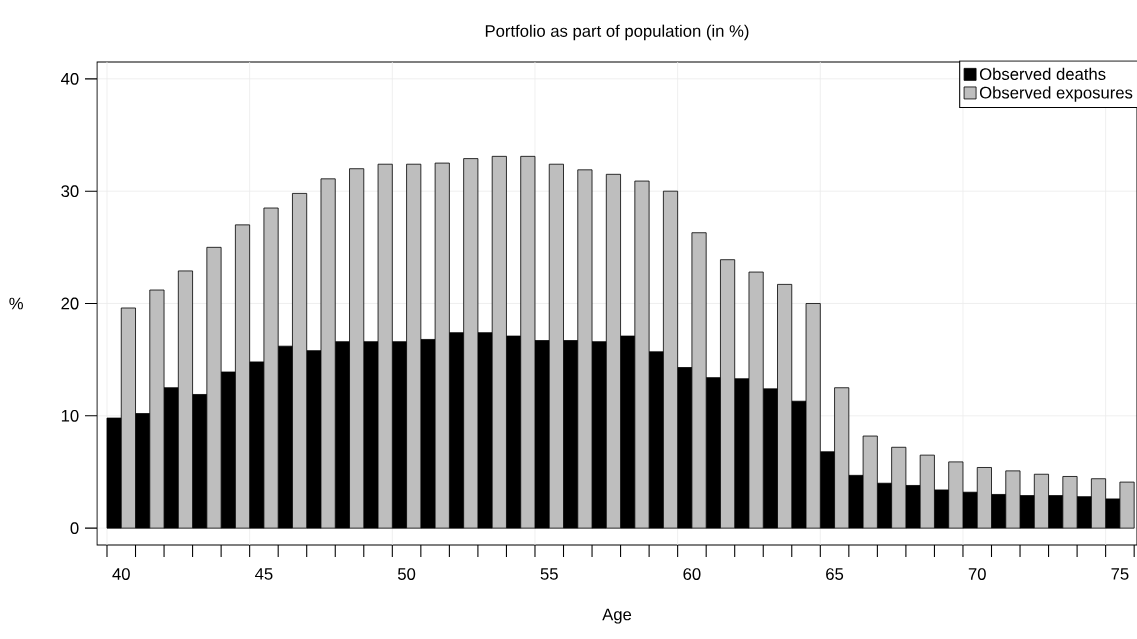 This screenshot has width=1137, height=639. I want to click on x-tick-label: 75, so click(1120, 574).